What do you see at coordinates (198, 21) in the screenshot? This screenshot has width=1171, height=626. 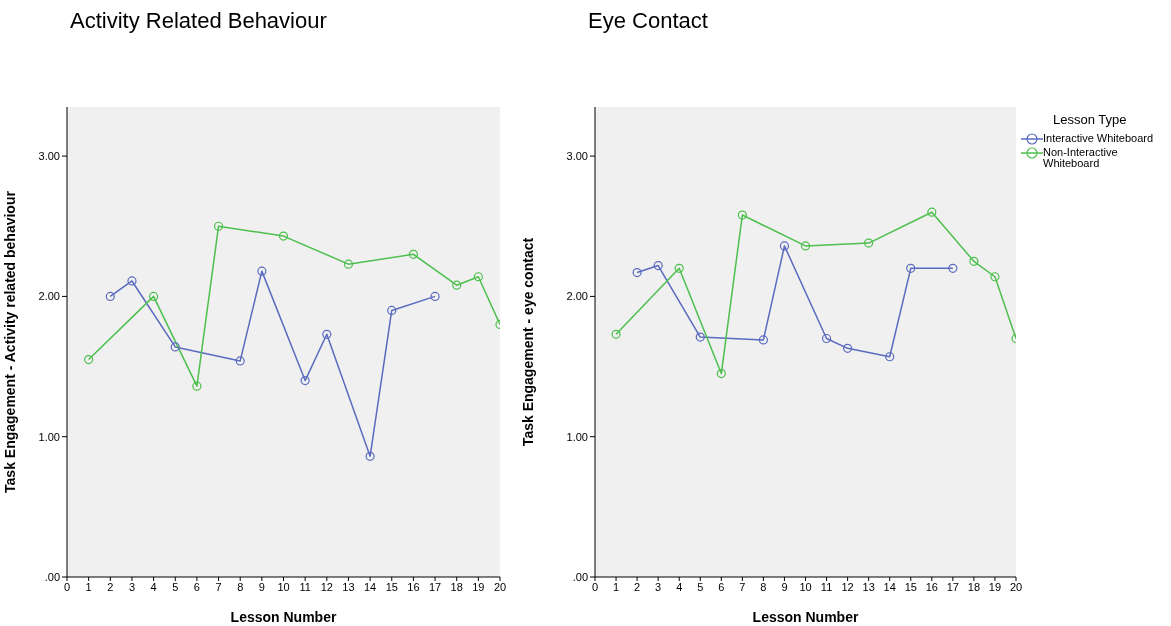 I see `chart-title: Activity Related Behaviour` at bounding box center [198, 21].